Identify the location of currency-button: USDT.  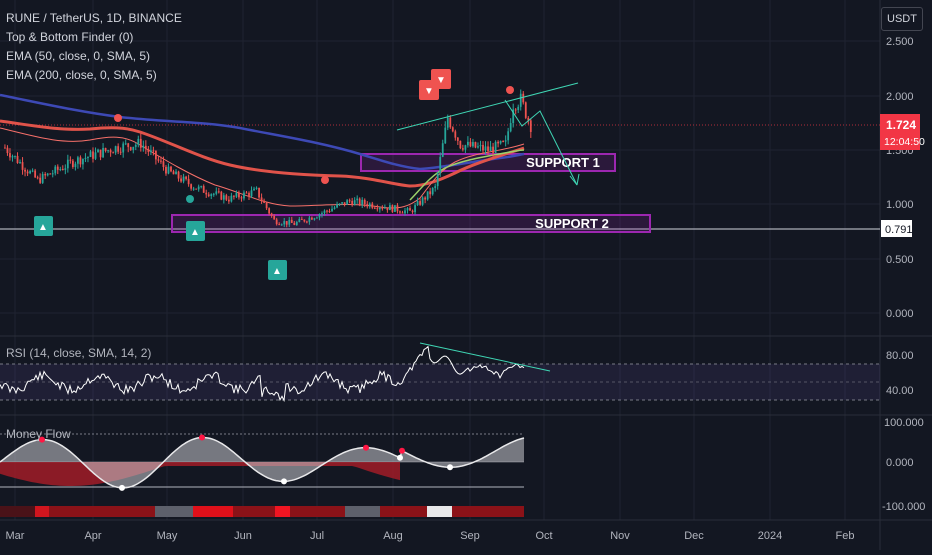
(902, 19).